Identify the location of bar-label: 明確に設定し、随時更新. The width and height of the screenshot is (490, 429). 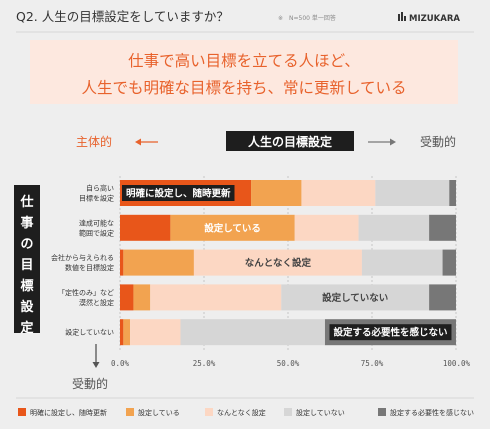
(178, 194).